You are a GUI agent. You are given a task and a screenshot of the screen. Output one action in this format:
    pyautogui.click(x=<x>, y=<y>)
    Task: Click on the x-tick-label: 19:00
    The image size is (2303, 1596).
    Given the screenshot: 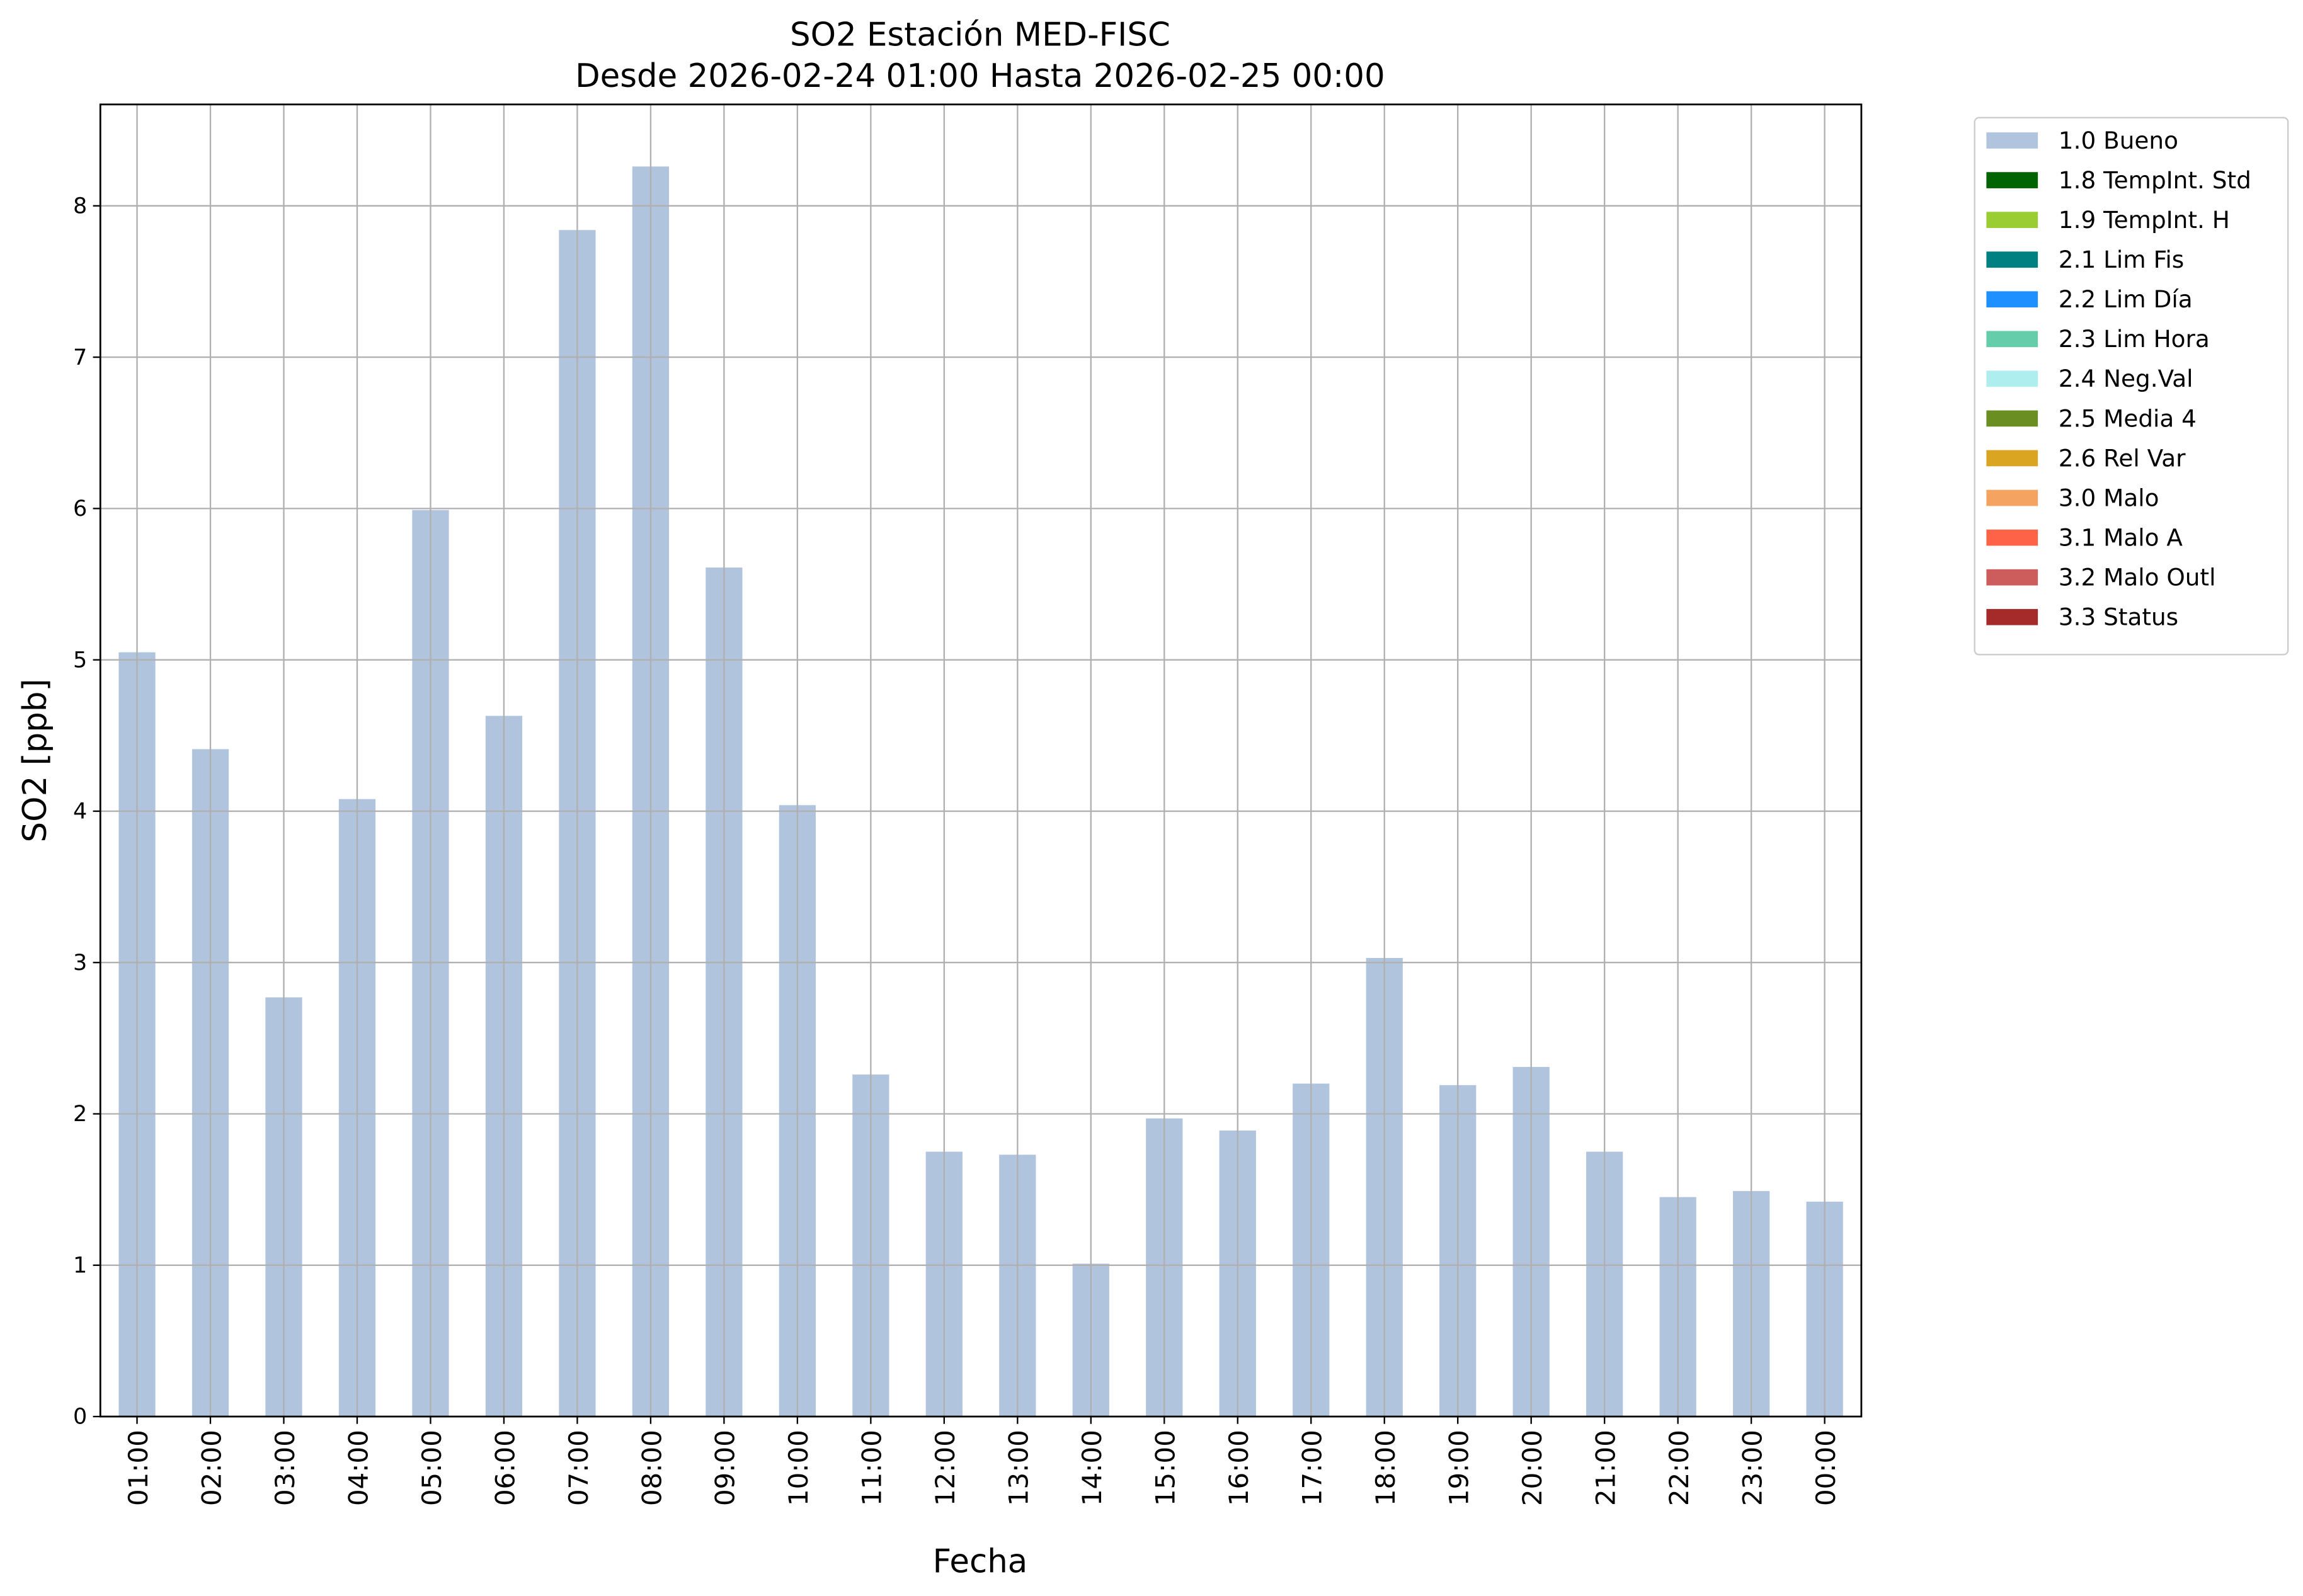 What is the action you would take?
    pyautogui.click(x=1460, y=1468)
    